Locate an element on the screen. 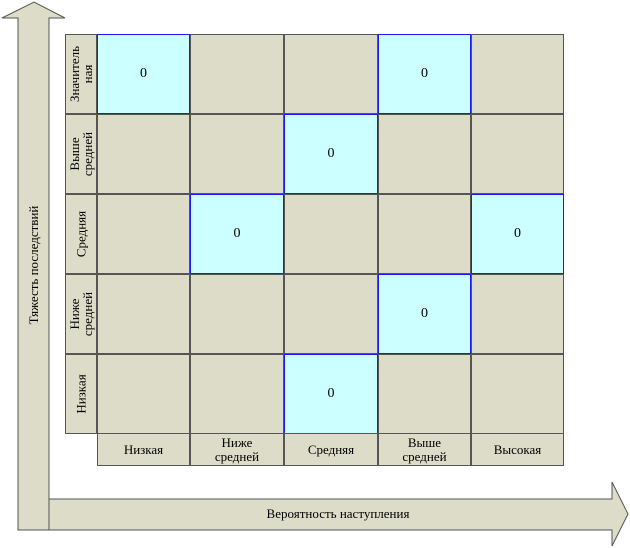  x-axis-label: Вероятность наступления is located at coordinates (338, 513).